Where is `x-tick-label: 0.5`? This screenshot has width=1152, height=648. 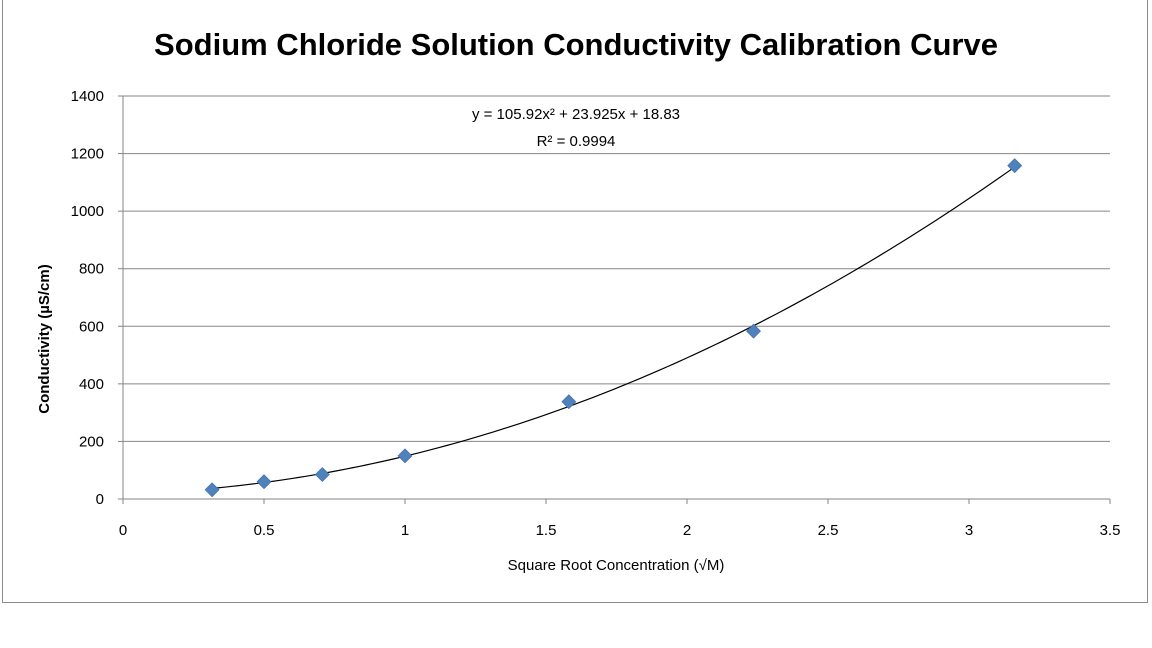 x-tick-label: 0.5 is located at coordinates (264, 530).